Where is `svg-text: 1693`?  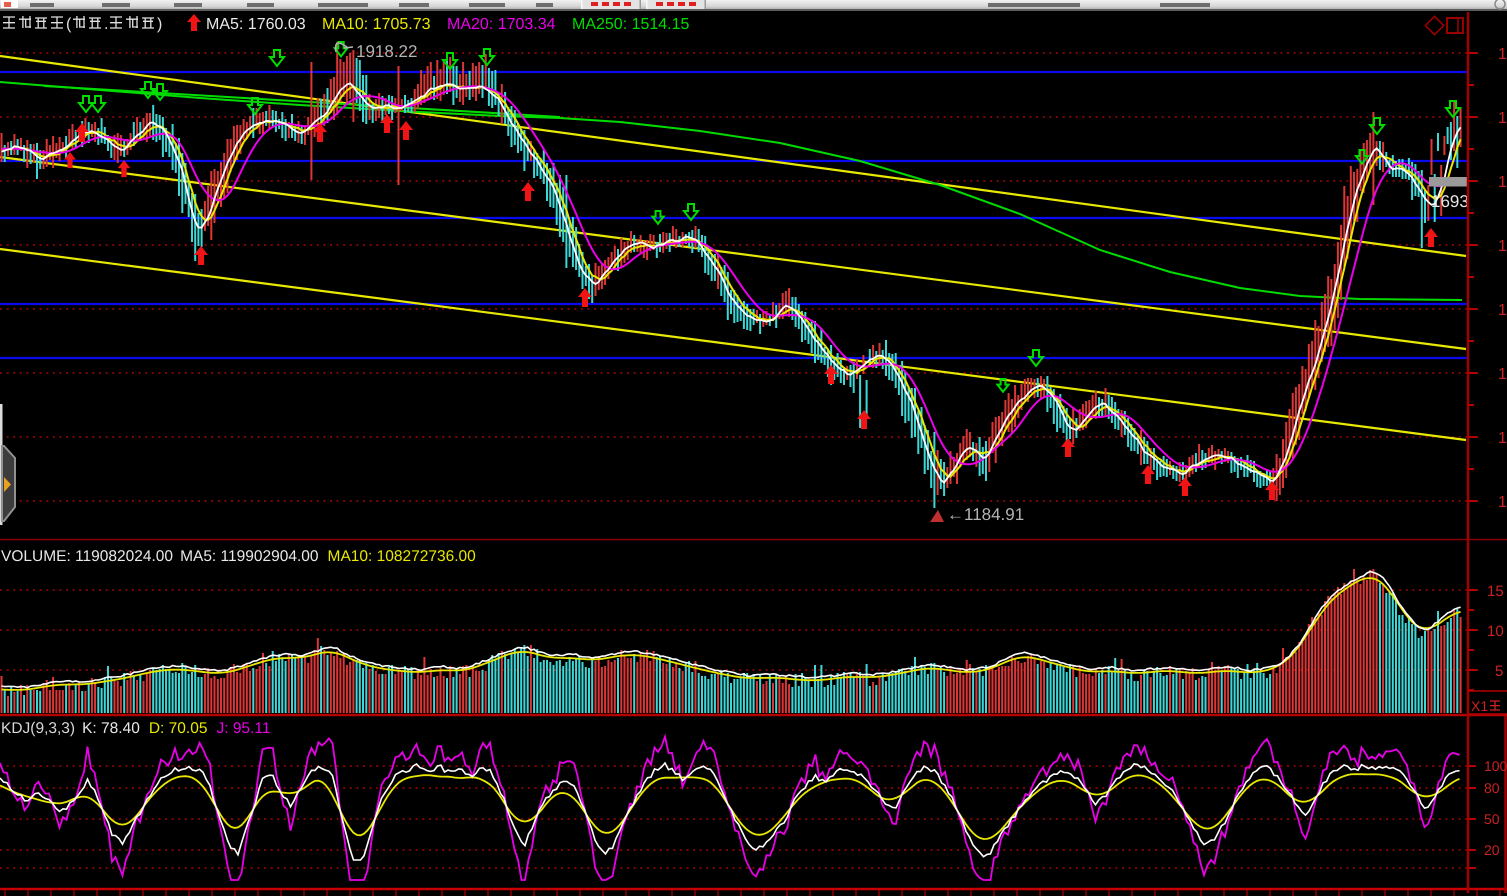 svg-text: 1693 is located at coordinates (1450, 201).